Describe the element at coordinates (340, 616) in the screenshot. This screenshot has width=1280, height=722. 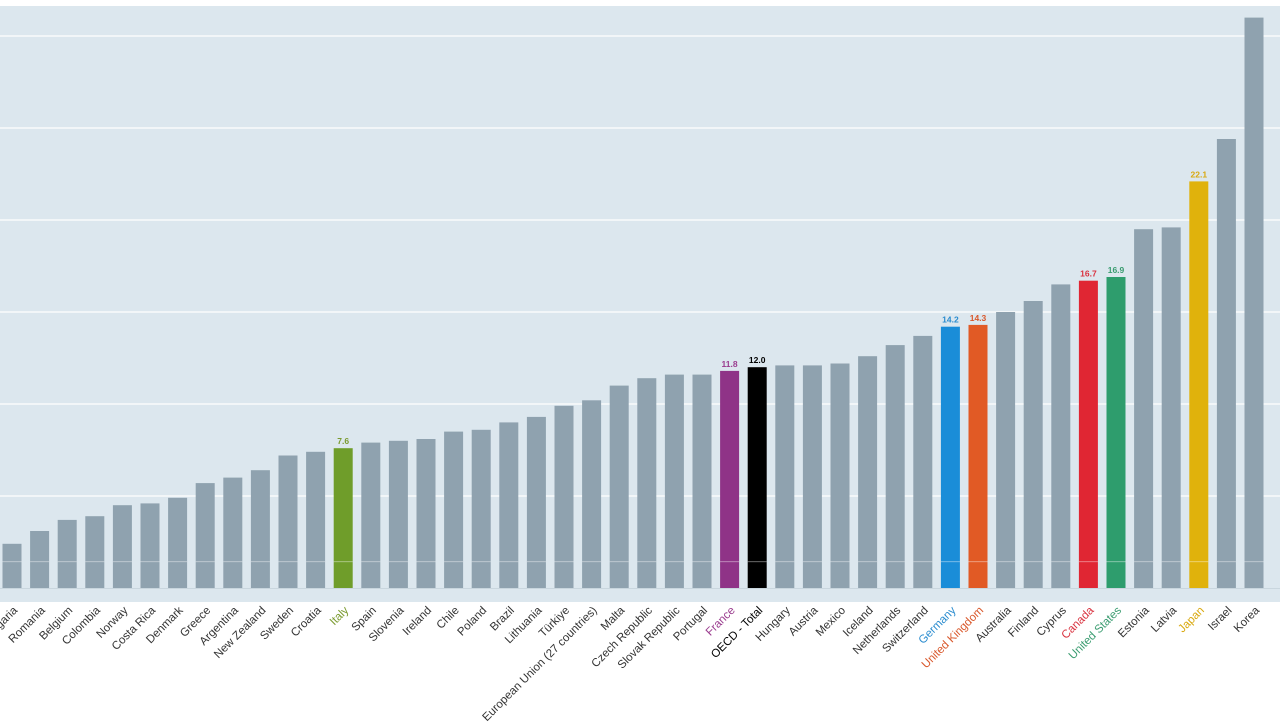
I see `x-tick-label: Italy` at that location.